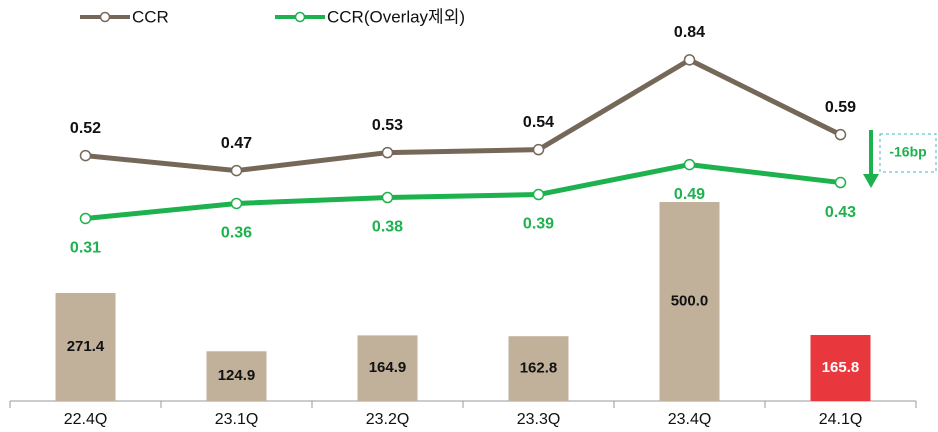  I want to click on line-label: 0.47, so click(236, 143).